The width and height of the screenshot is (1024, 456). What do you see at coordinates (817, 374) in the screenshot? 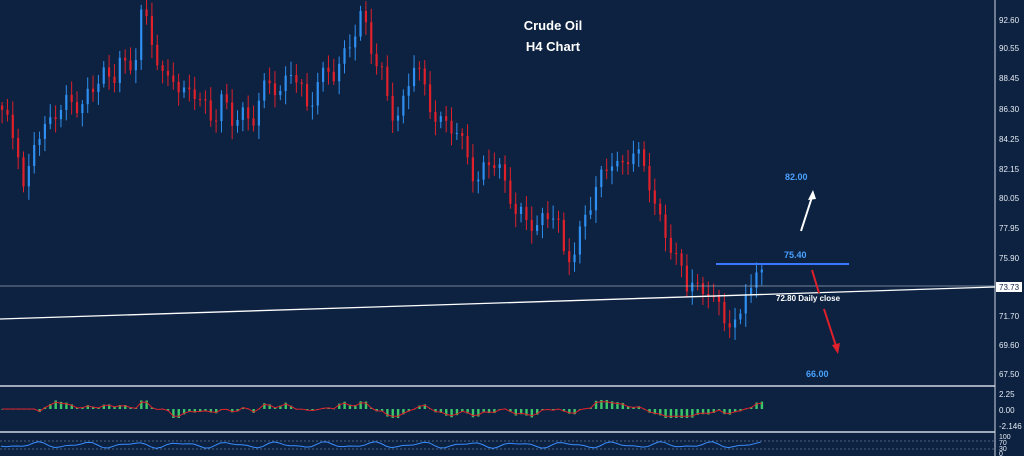
I see `target-66-label: 66.00` at bounding box center [817, 374].